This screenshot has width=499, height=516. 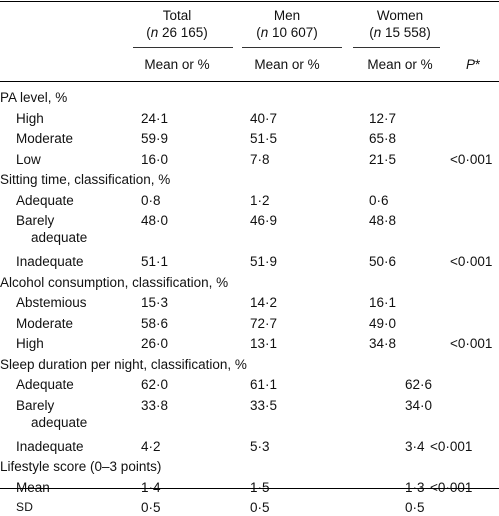 What do you see at coordinates (183, 47) in the screenshot?
I see `header-rule-total` at bounding box center [183, 47].